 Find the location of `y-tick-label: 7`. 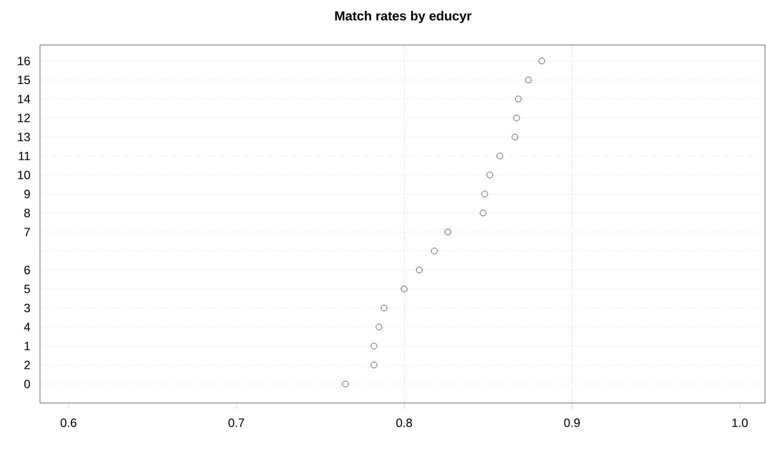

y-tick-label: 7 is located at coordinates (27, 232).